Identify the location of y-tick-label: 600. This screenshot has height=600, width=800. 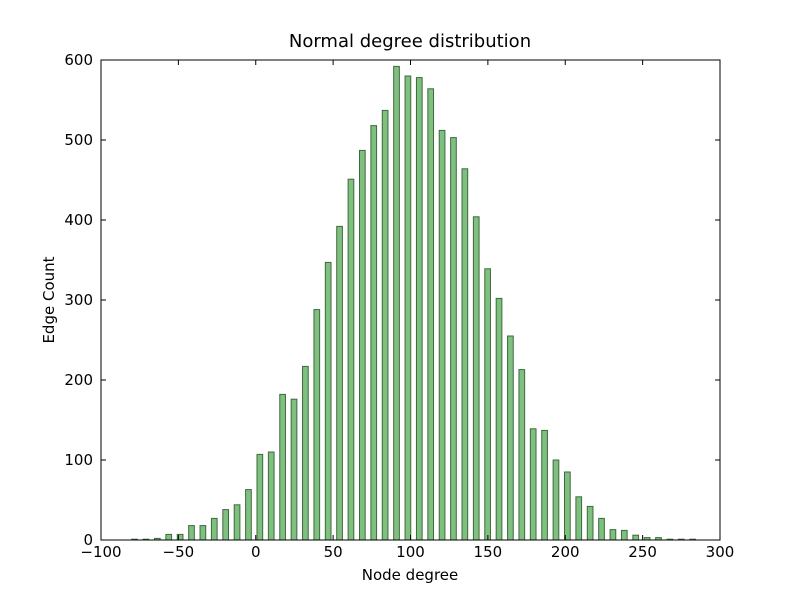
(78, 60).